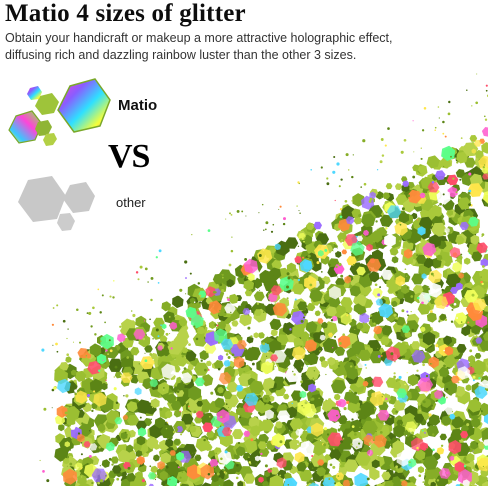  Describe the element at coordinates (131, 202) in the screenshot. I see `other-label: other` at that location.